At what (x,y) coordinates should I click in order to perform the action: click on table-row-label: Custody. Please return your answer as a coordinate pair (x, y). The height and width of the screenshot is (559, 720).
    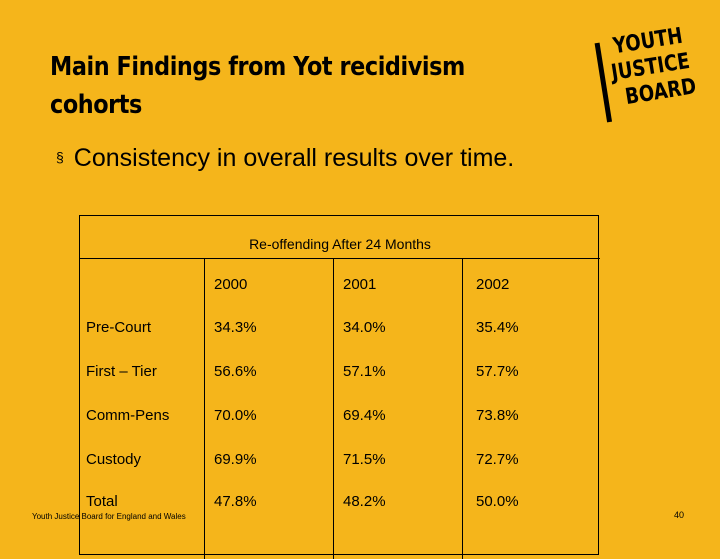
    Looking at the image, I should click on (114, 459).